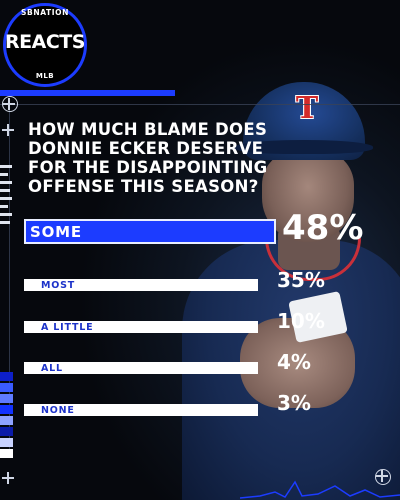 This screenshot has height=500, width=400. I want to click on poll-percentage: 4%, so click(294, 362).